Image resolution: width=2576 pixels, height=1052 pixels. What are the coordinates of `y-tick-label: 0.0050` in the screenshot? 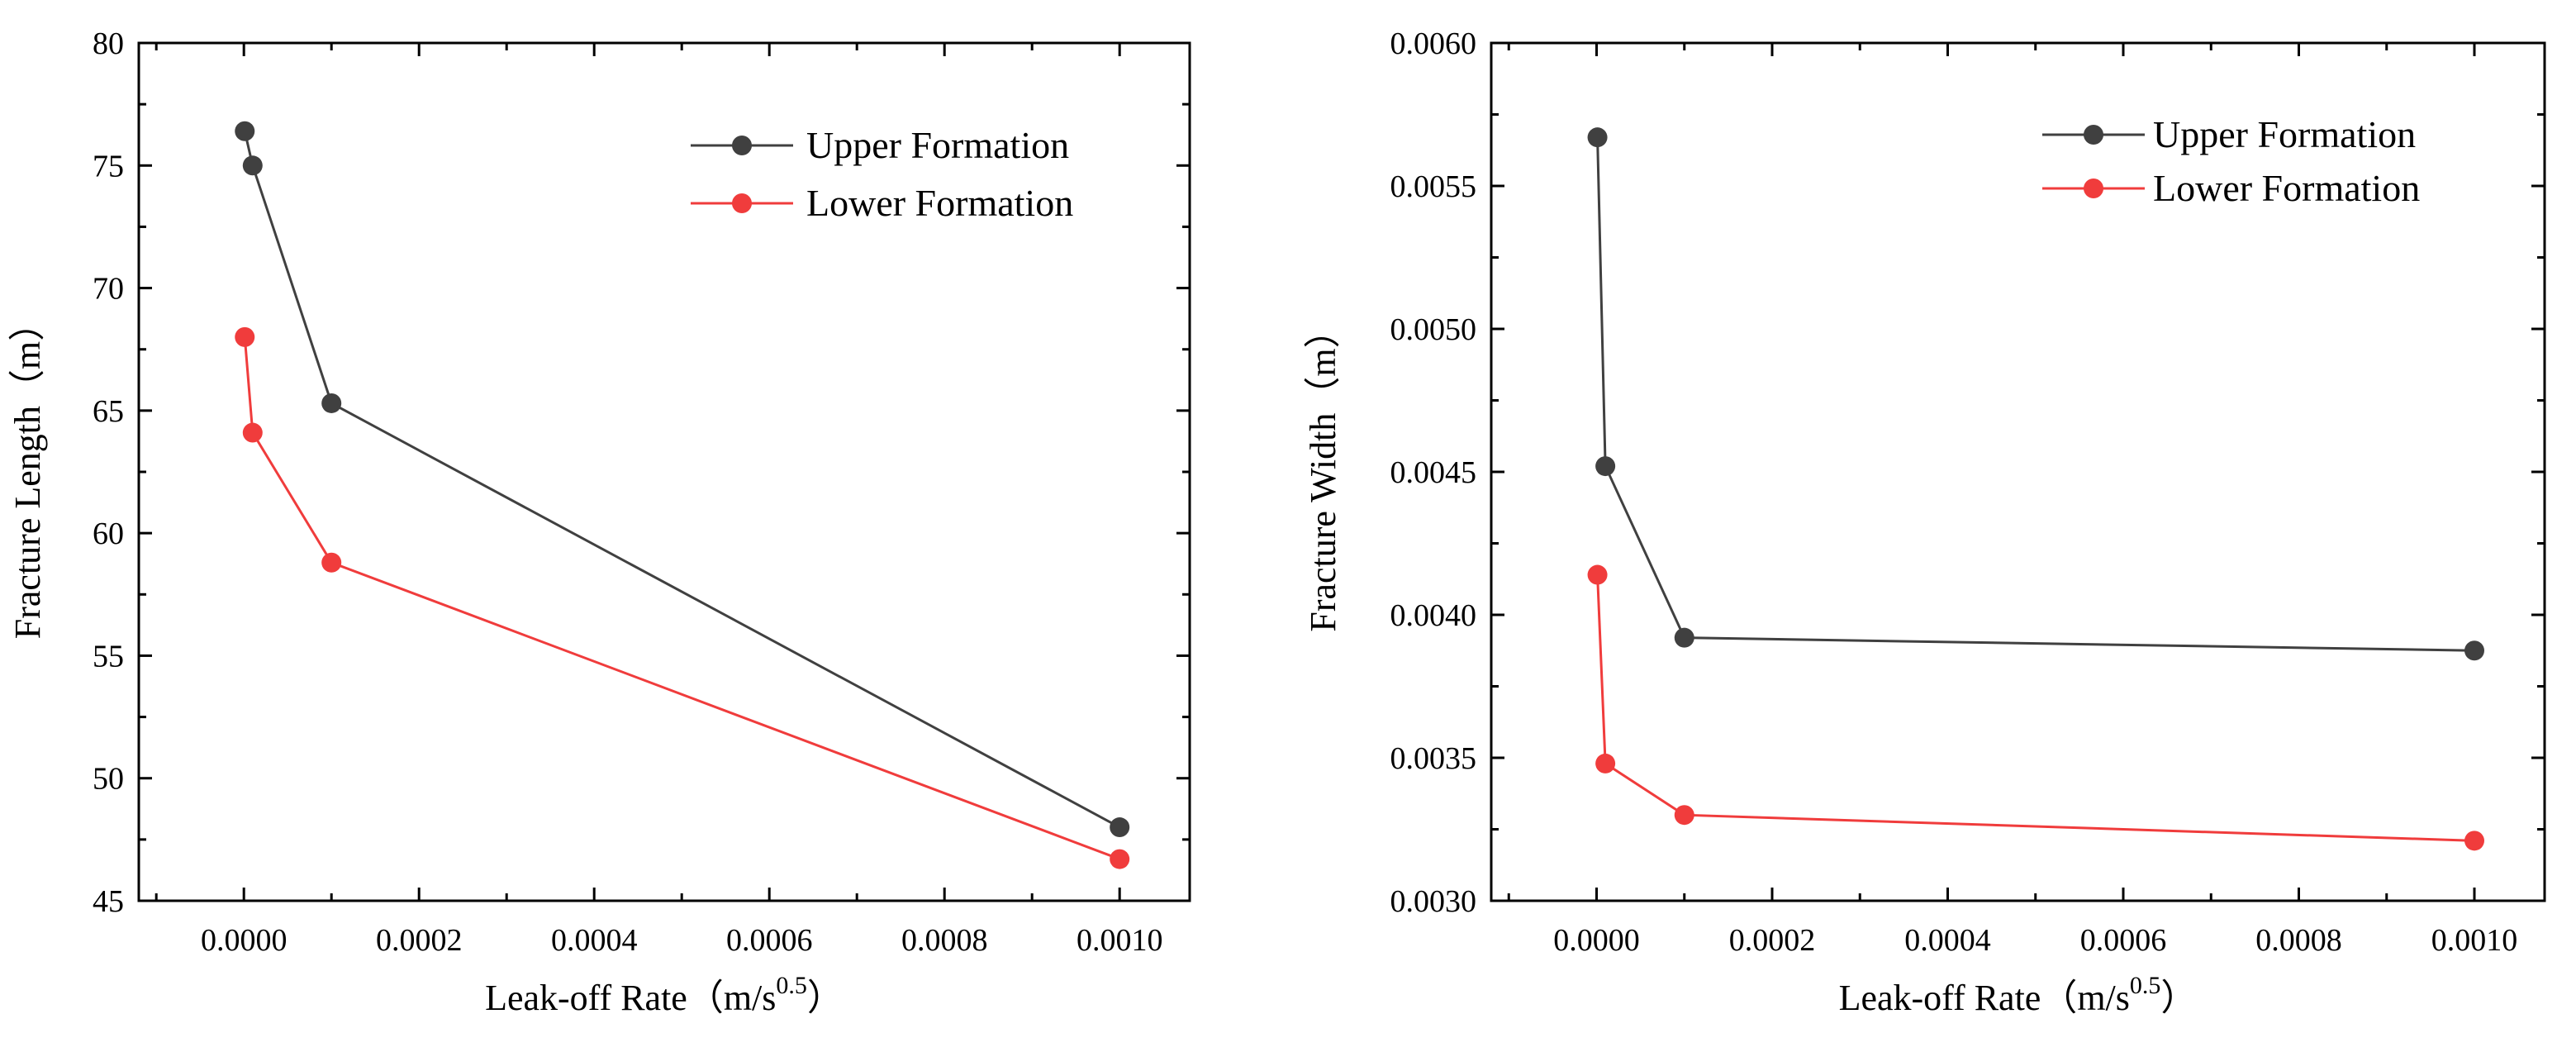 It's located at (1433, 329).